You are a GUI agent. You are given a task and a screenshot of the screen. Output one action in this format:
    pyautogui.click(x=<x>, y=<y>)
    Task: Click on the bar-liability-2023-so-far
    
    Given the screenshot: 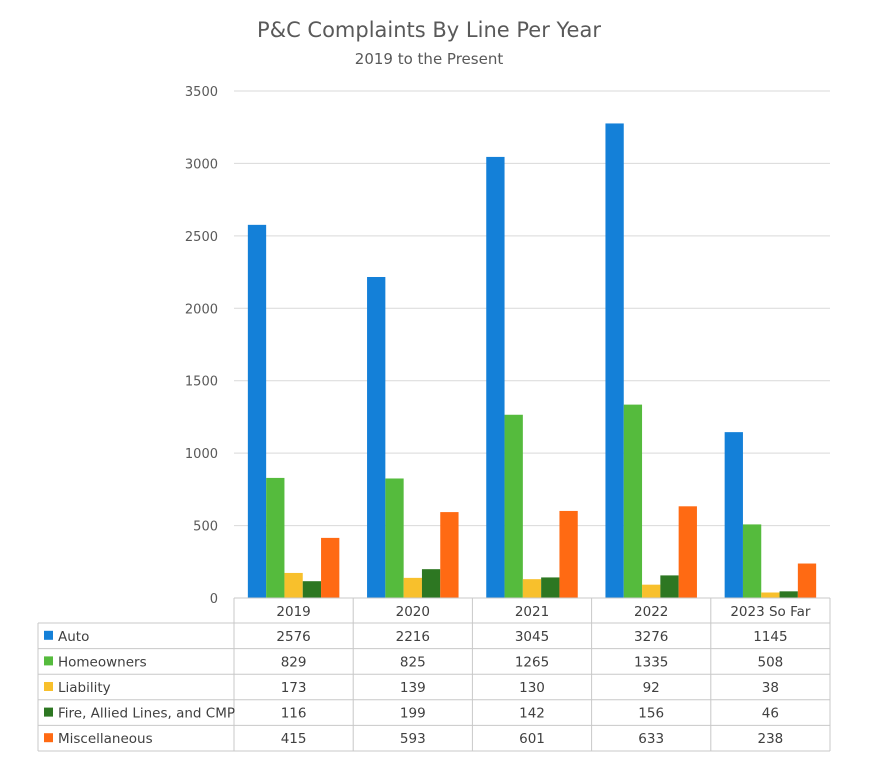 What is the action you would take?
    pyautogui.click(x=770, y=595)
    